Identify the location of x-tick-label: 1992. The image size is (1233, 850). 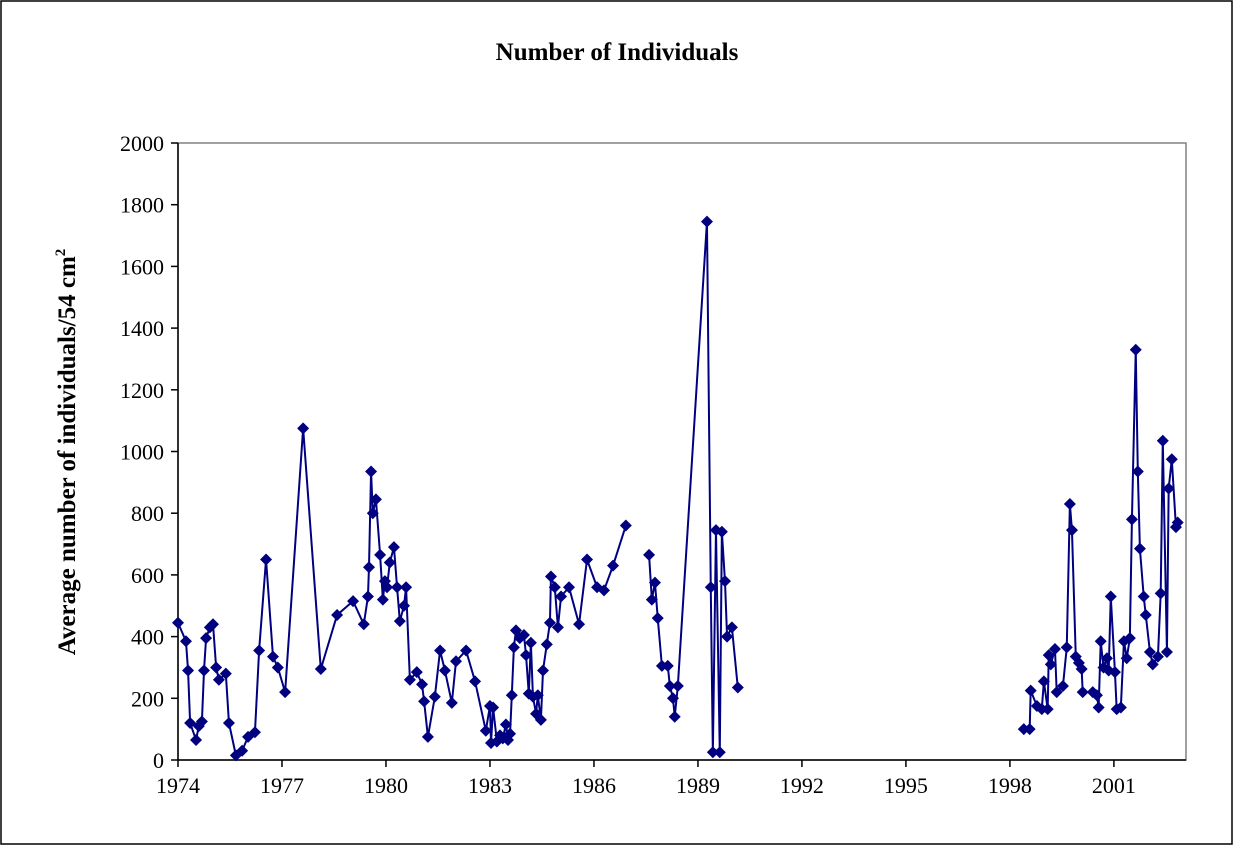
(802, 785).